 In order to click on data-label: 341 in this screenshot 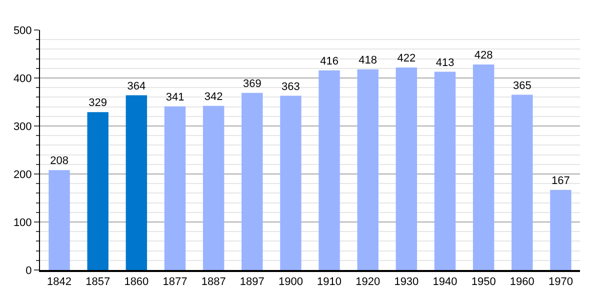, I will do `click(175, 97)`.